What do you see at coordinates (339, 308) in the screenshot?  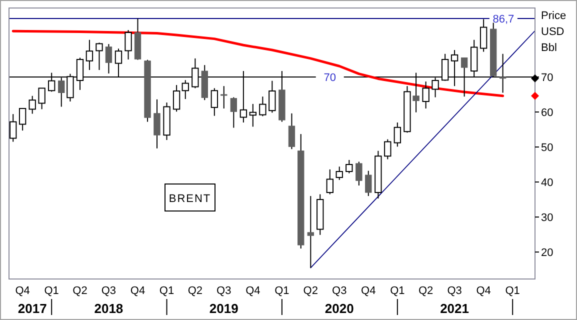 I see `x2-tick-label: 2020` at bounding box center [339, 308].